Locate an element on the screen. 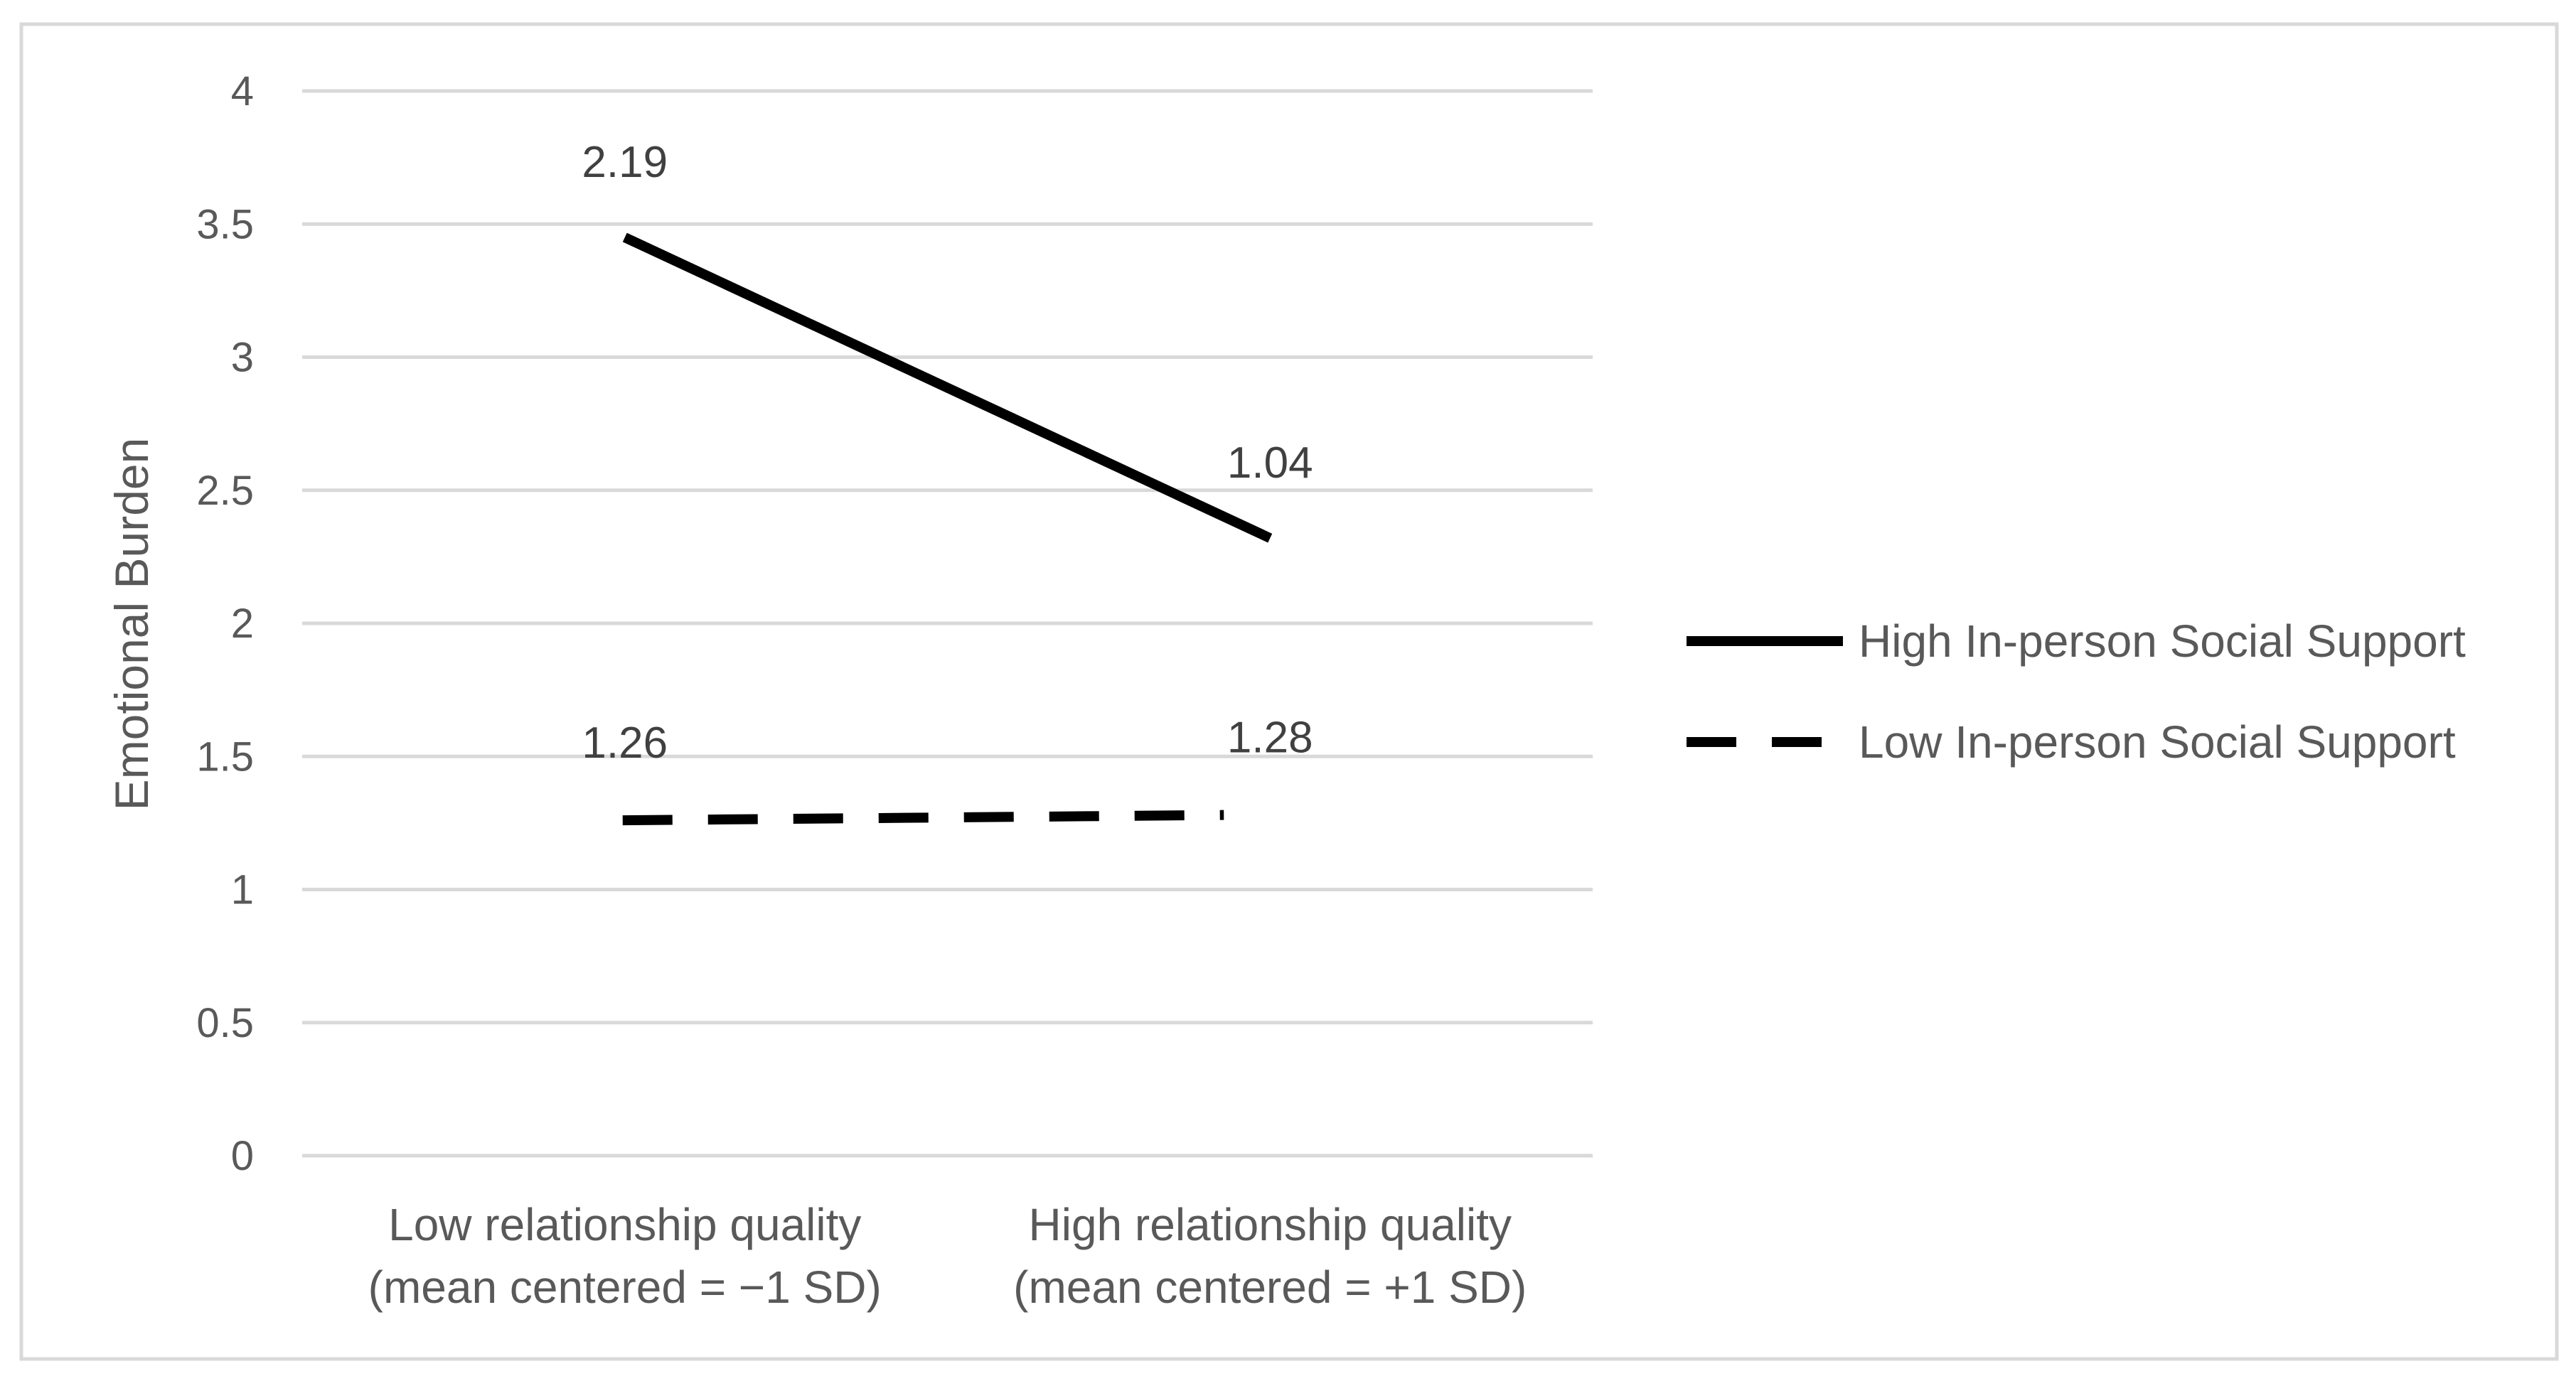 This screenshot has width=2576, height=1381. legend-label: High In-person Social Support is located at coordinates (2162, 641).